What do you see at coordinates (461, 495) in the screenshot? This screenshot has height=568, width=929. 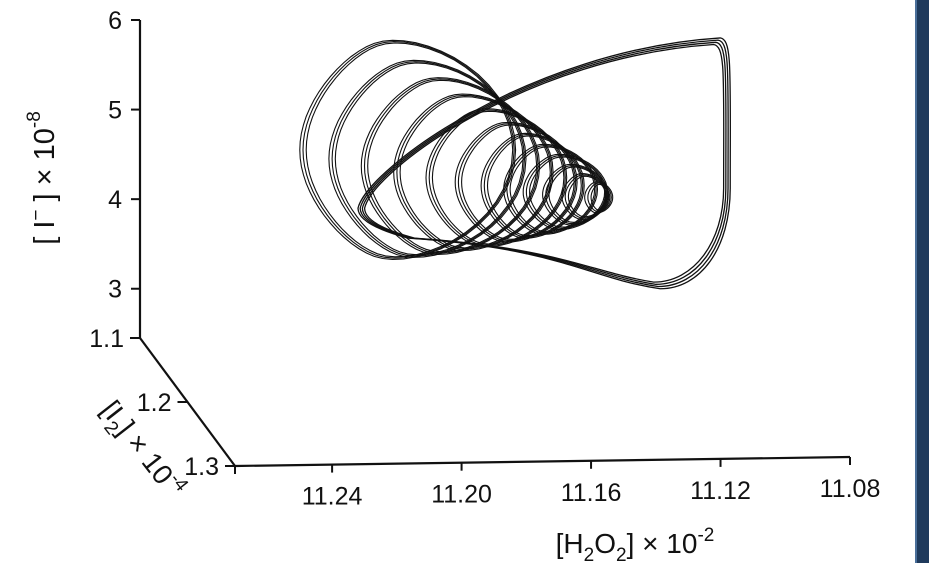 I see `x-tick-label: 11.20` at bounding box center [461, 495].